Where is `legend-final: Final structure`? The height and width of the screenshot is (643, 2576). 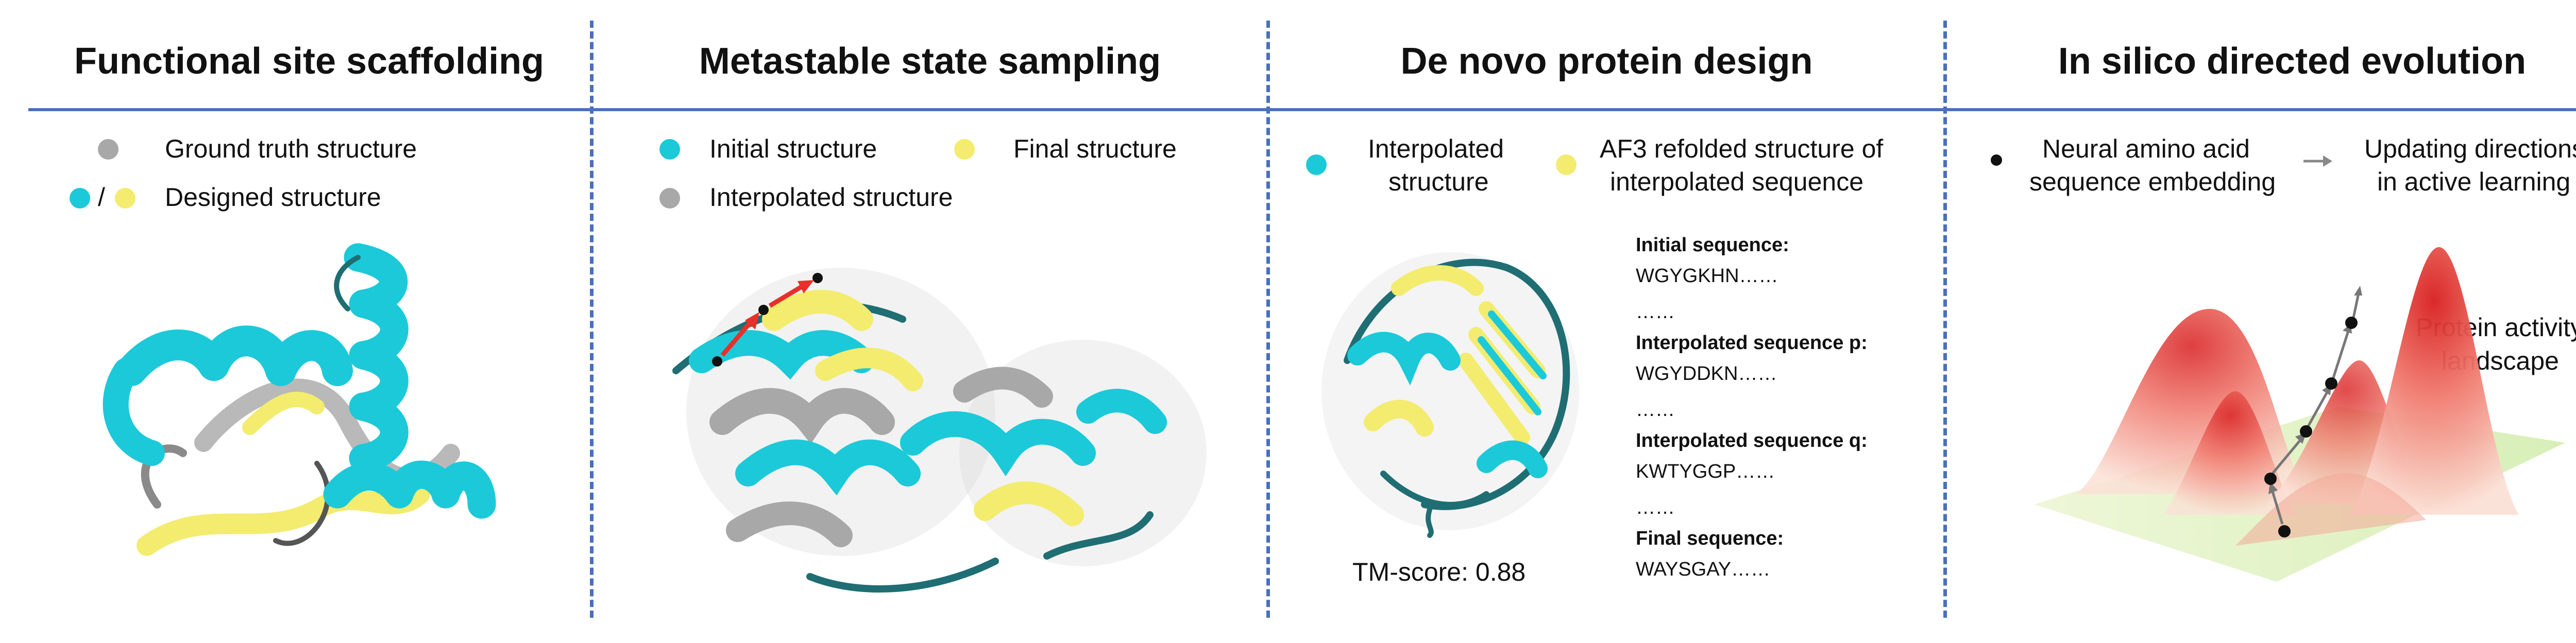 legend-final: Final structure is located at coordinates (1095, 148).